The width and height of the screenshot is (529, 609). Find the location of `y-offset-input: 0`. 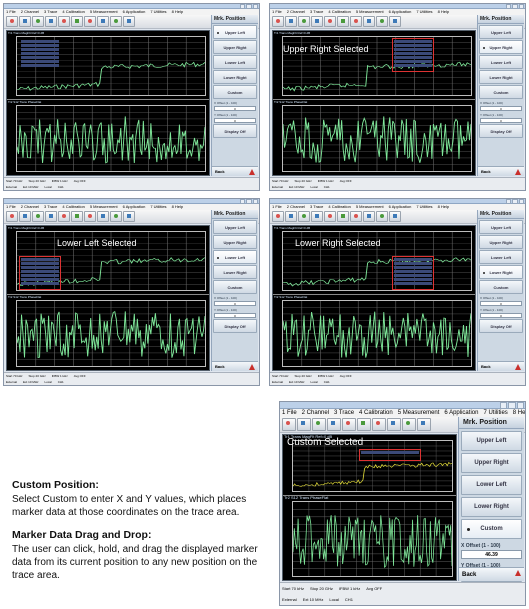

y-offset-input: 0 is located at coordinates (501, 315).